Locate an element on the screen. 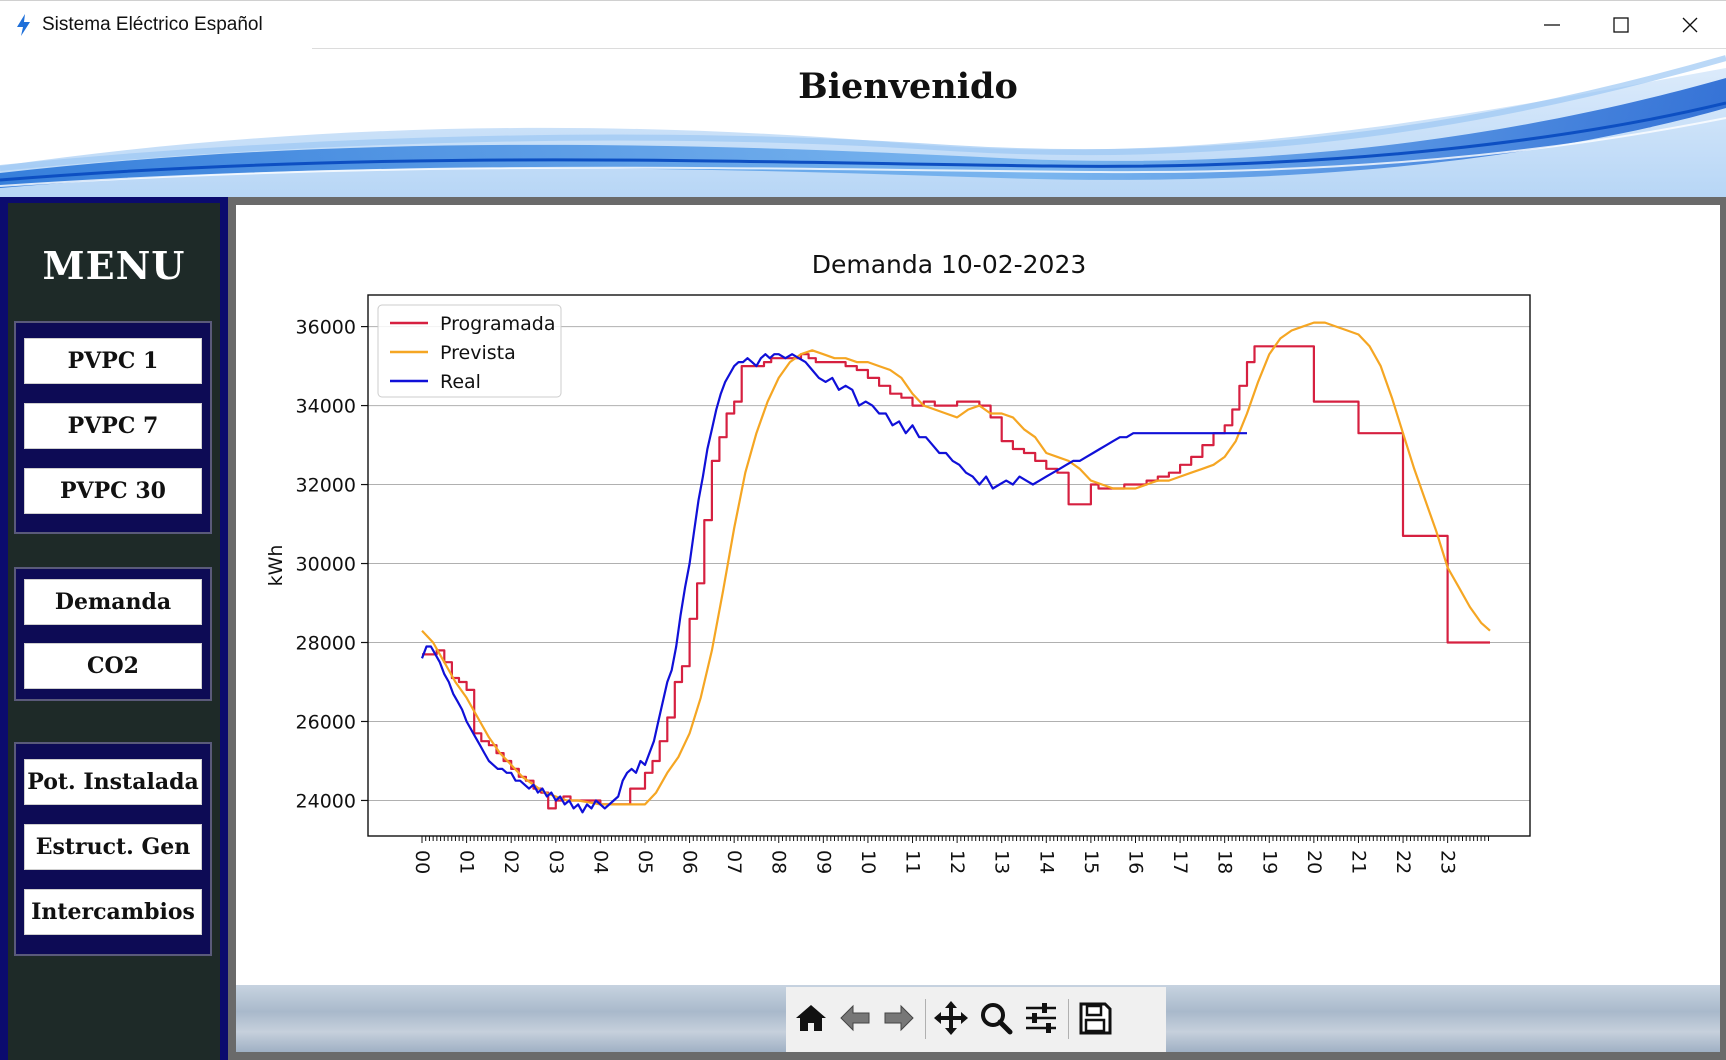  x-tick-label: 22 is located at coordinates (1403, 862).